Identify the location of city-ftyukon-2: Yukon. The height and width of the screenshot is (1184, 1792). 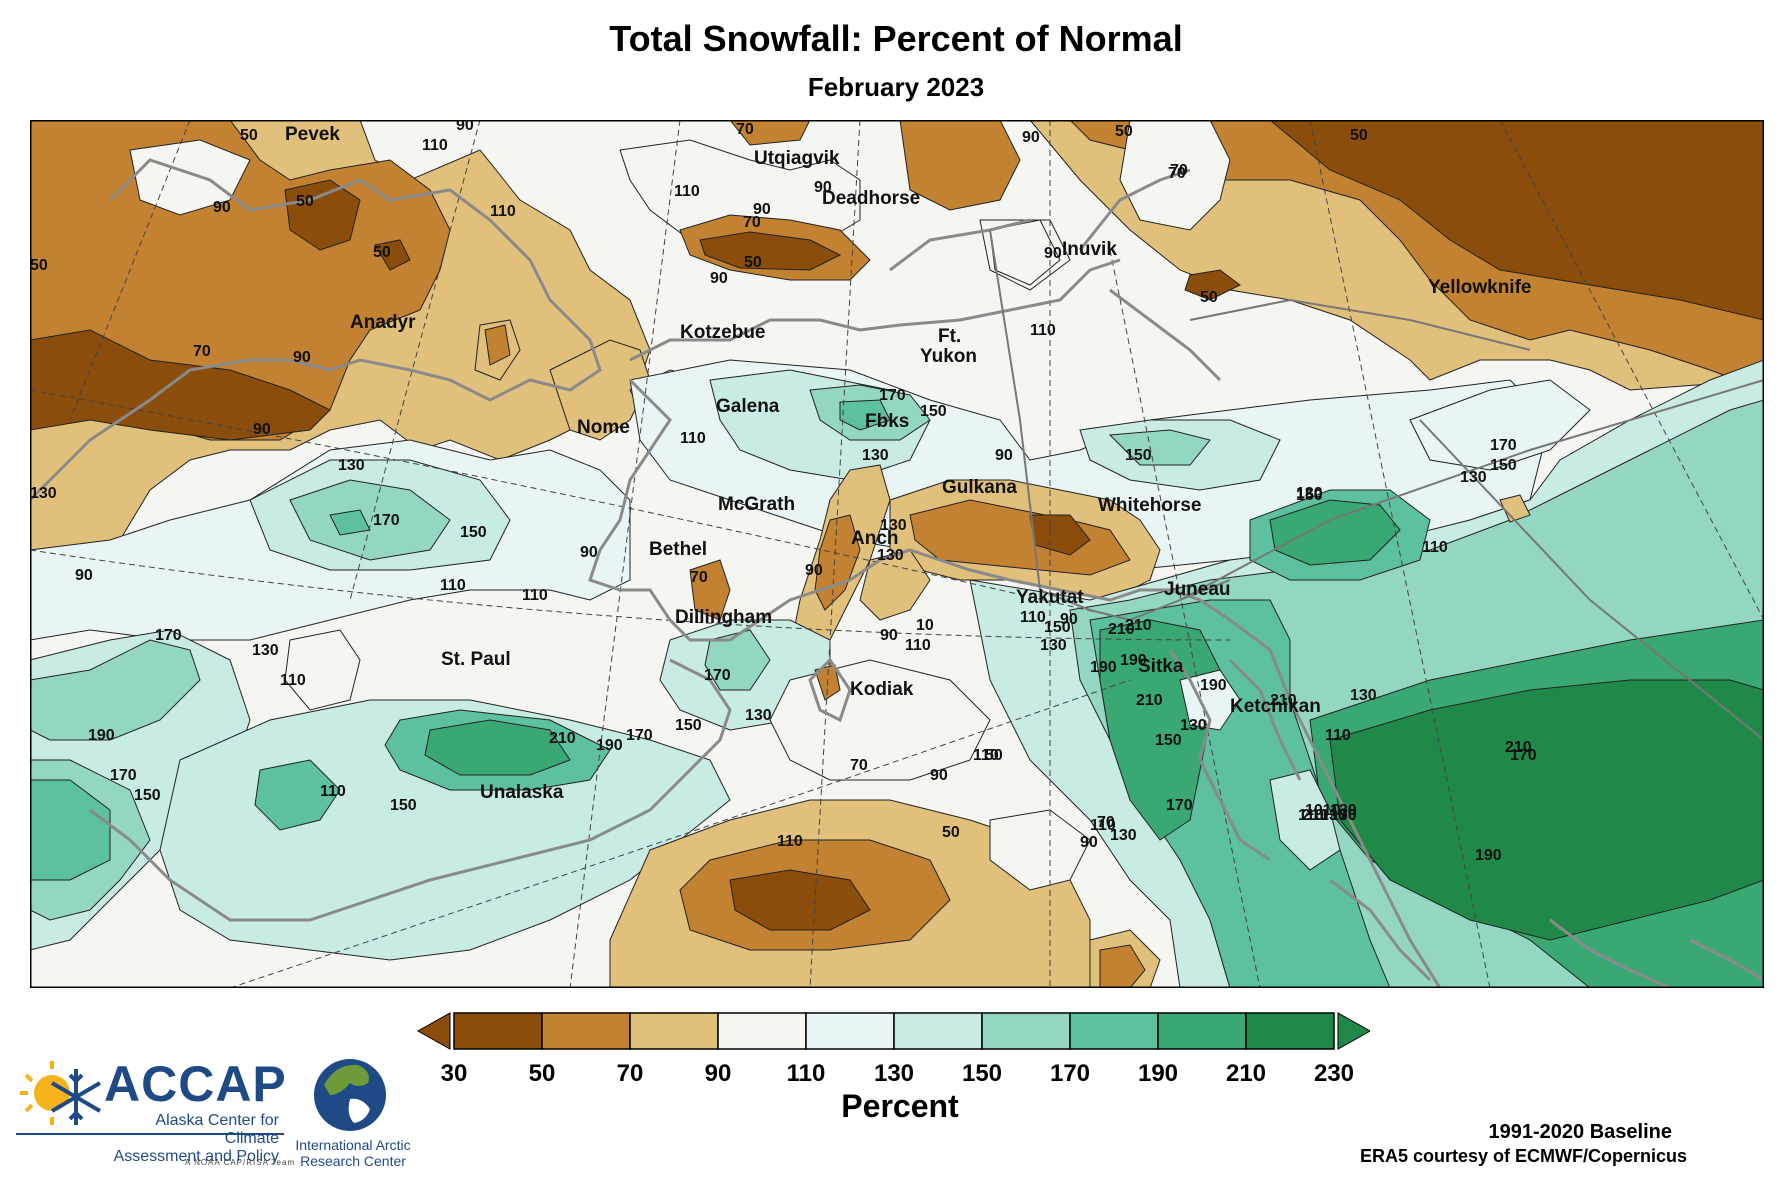
(948, 356).